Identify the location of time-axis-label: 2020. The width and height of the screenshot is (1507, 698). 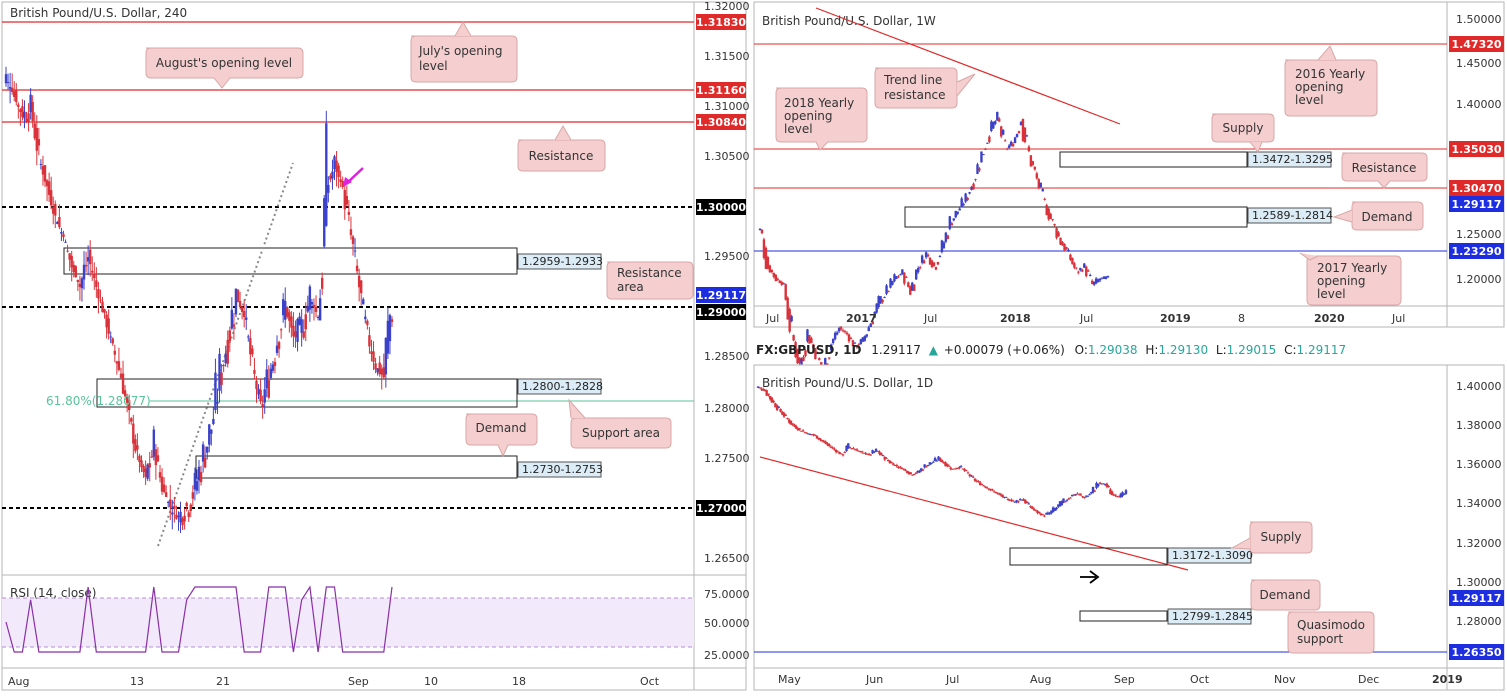
(1329, 318).